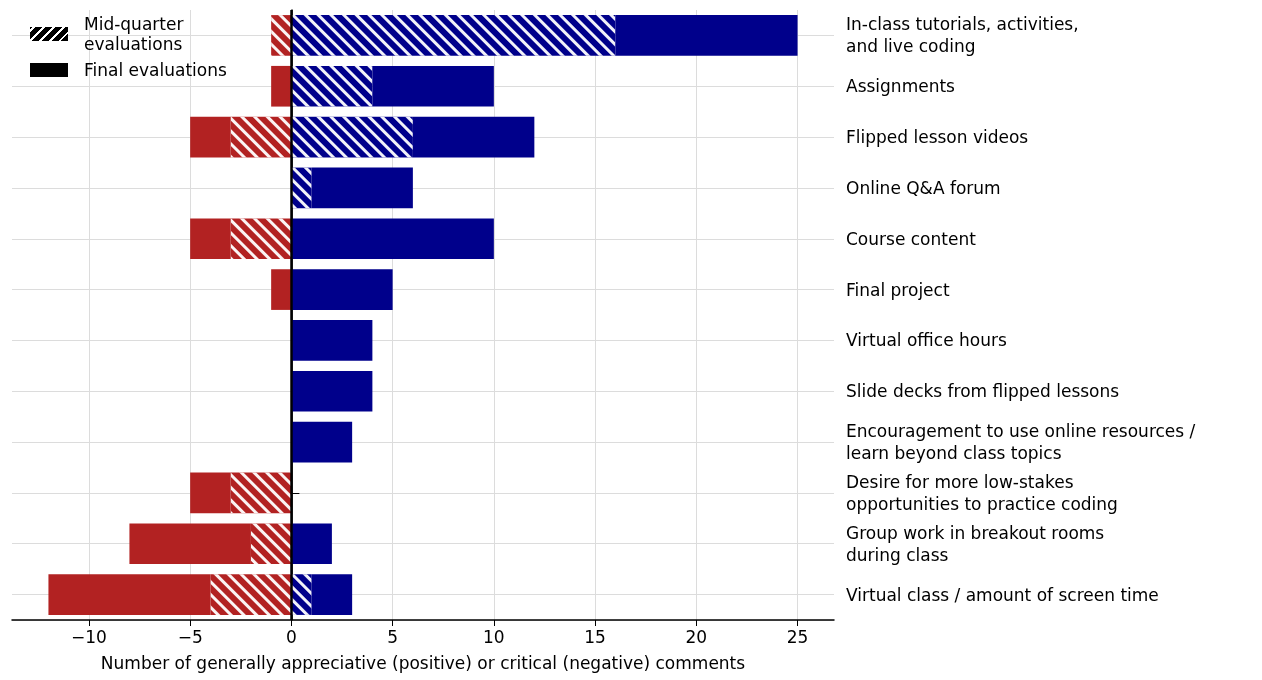 The width and height of the screenshot is (1262, 680). I want to click on y-tick-label: Course content, so click(911, 238).